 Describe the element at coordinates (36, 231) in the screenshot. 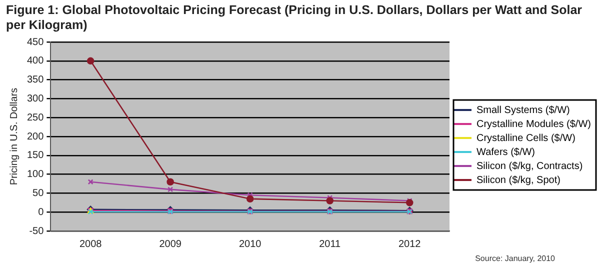

I see `y-tick-label: -50` at that location.